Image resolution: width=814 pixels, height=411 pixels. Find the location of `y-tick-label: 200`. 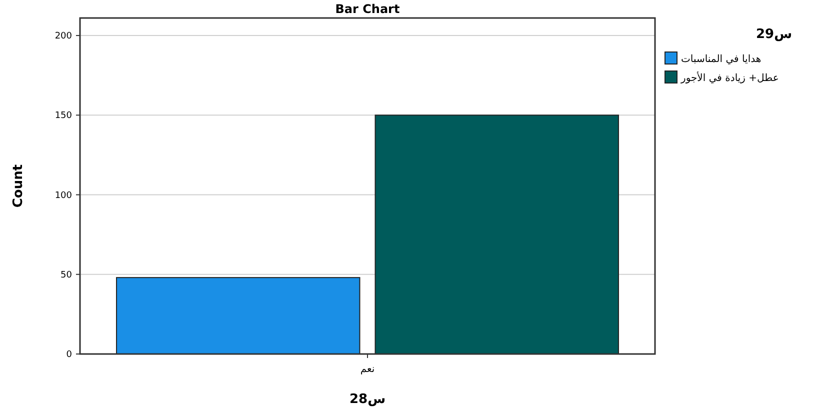

y-tick-label: 200 is located at coordinates (63, 37).